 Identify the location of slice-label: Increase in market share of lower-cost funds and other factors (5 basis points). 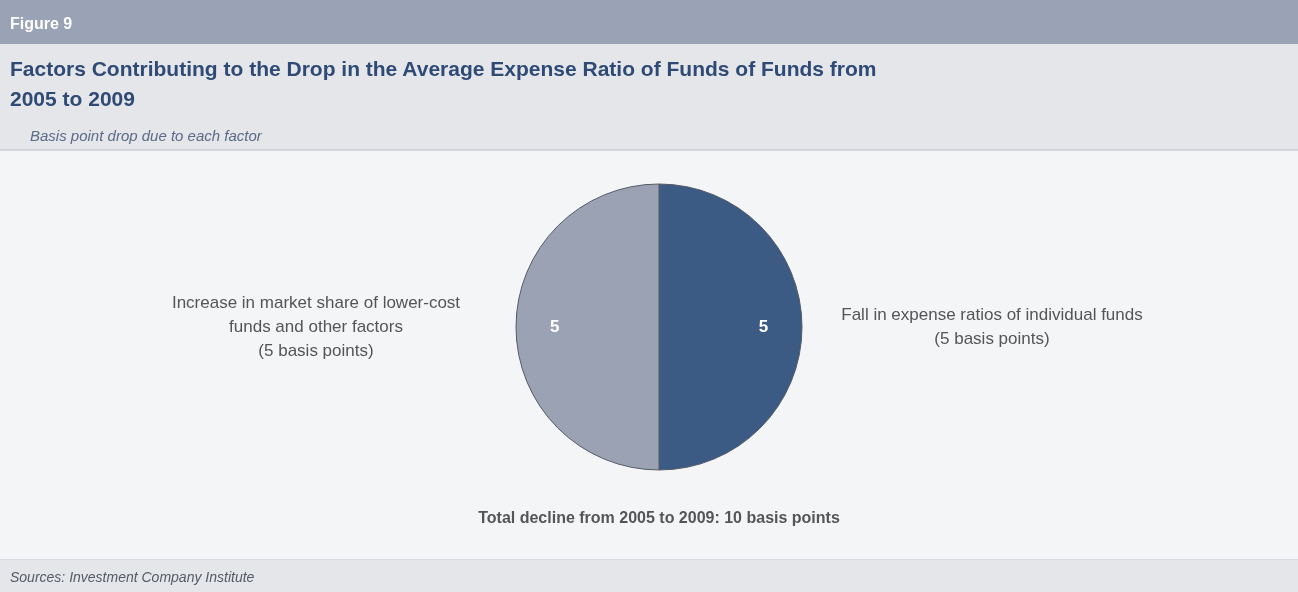
(316, 326).